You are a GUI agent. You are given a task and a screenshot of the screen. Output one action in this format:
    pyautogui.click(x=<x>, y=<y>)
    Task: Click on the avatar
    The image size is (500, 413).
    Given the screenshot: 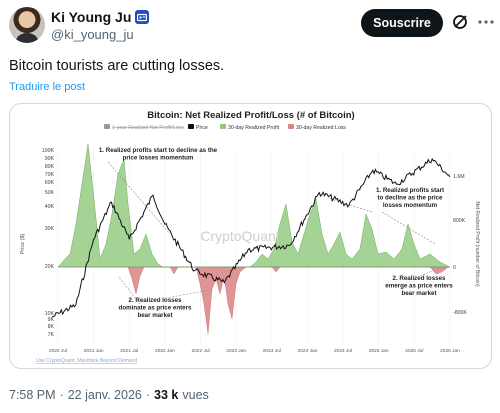 What is the action you would take?
    pyautogui.click(x=27, y=25)
    